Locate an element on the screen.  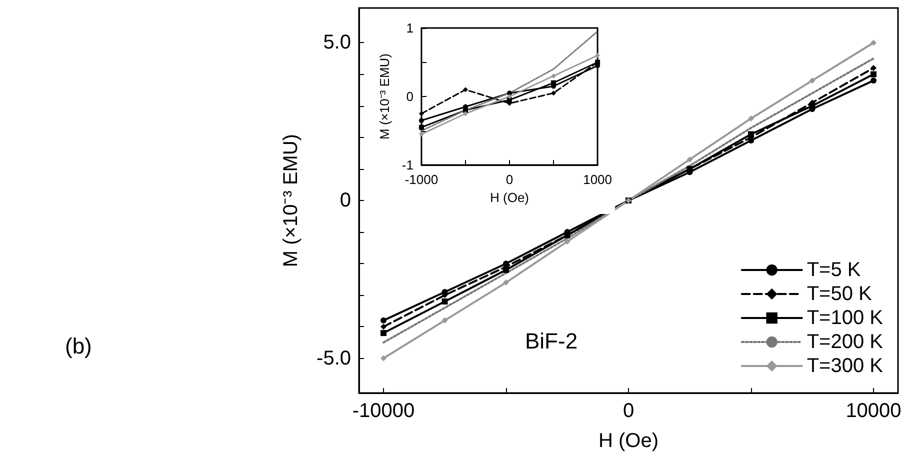
annotation: BiF-2 is located at coordinates (551, 341).